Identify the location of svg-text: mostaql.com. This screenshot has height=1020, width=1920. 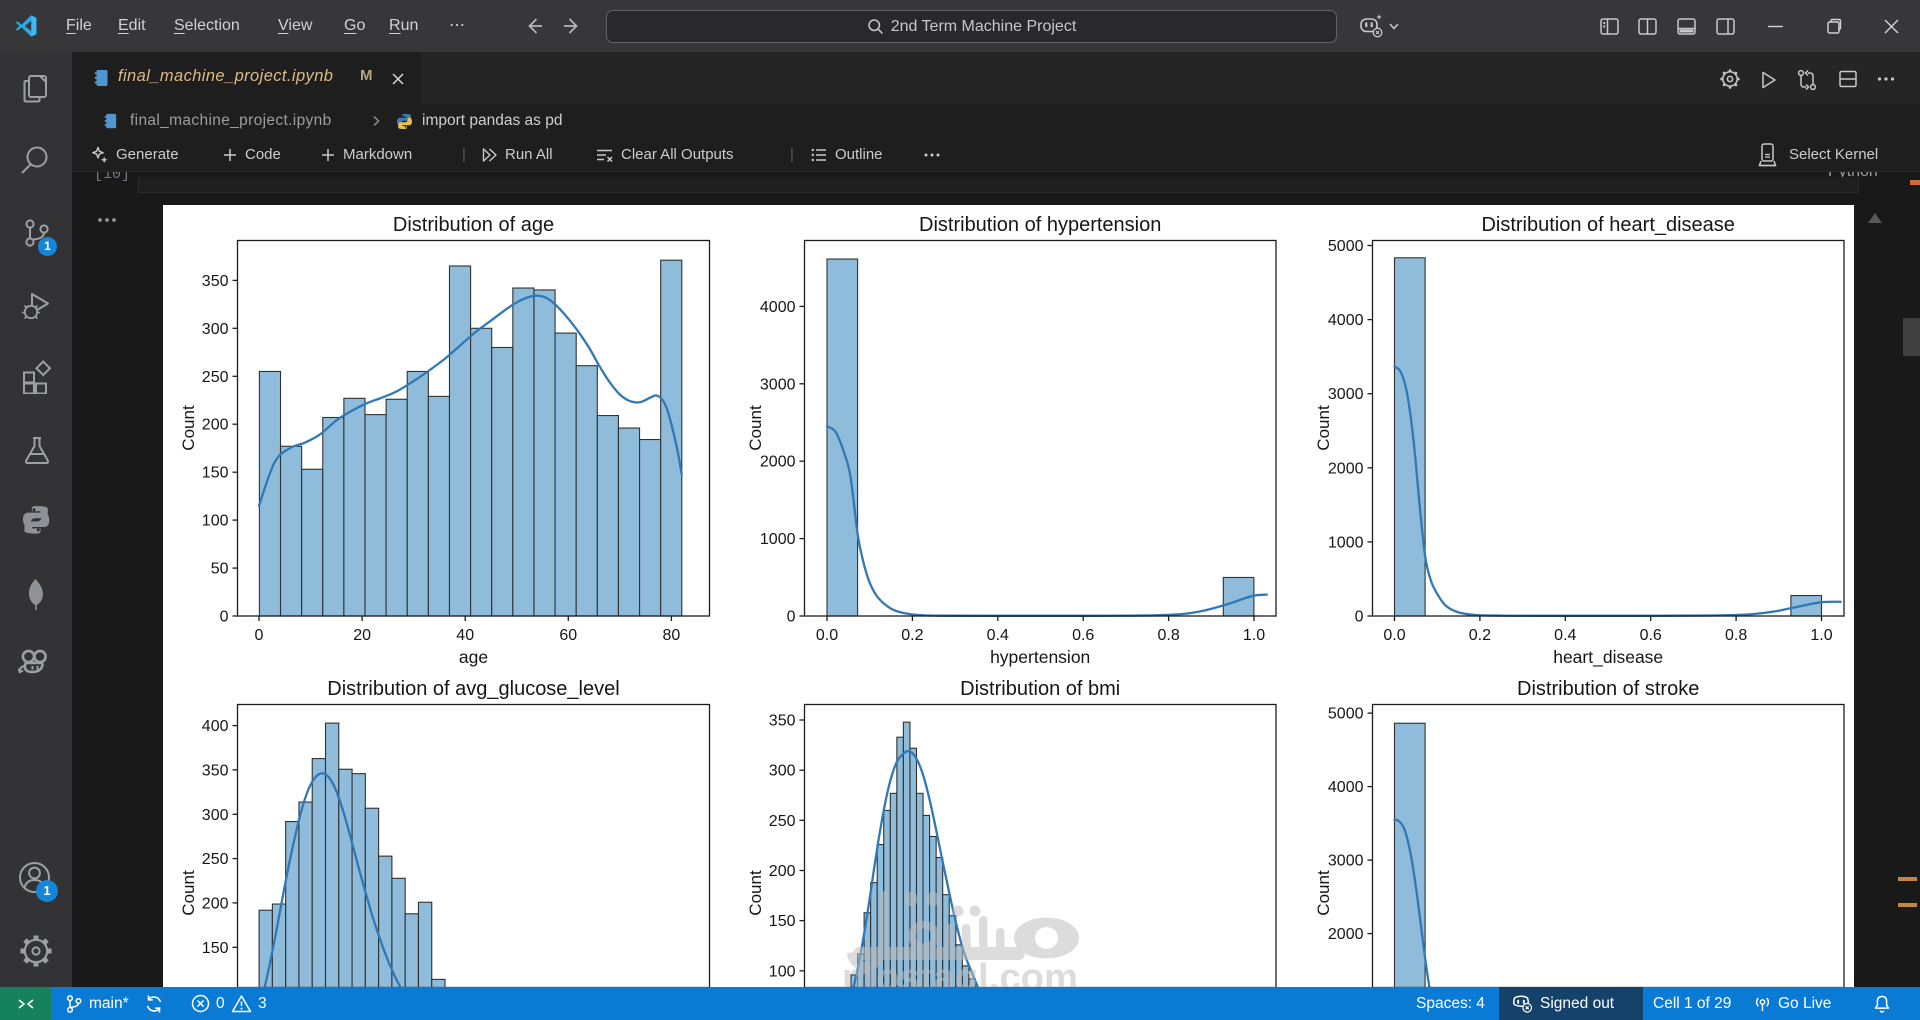
(960, 972).